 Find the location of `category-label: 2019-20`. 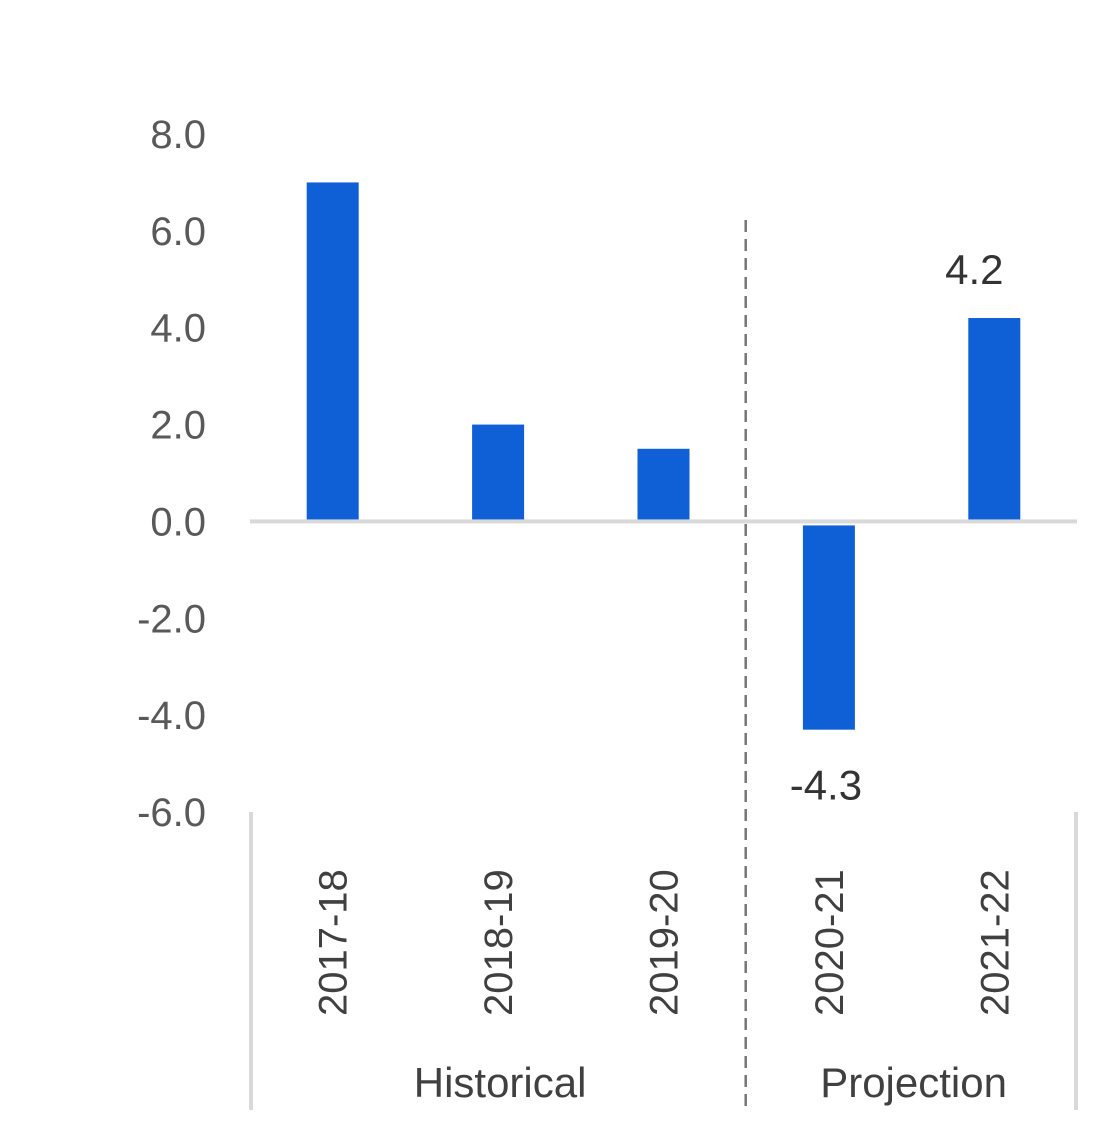

category-label: 2019-20 is located at coordinates (665, 942).